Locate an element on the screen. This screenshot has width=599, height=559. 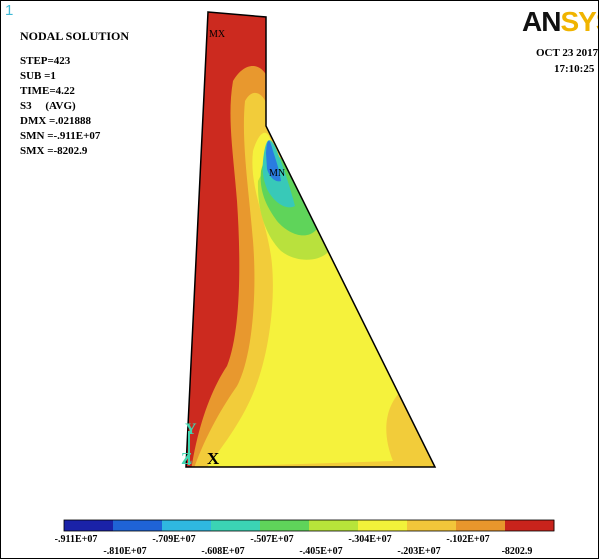
solution-line-item: S3 (AVG) is located at coordinates (48, 106).